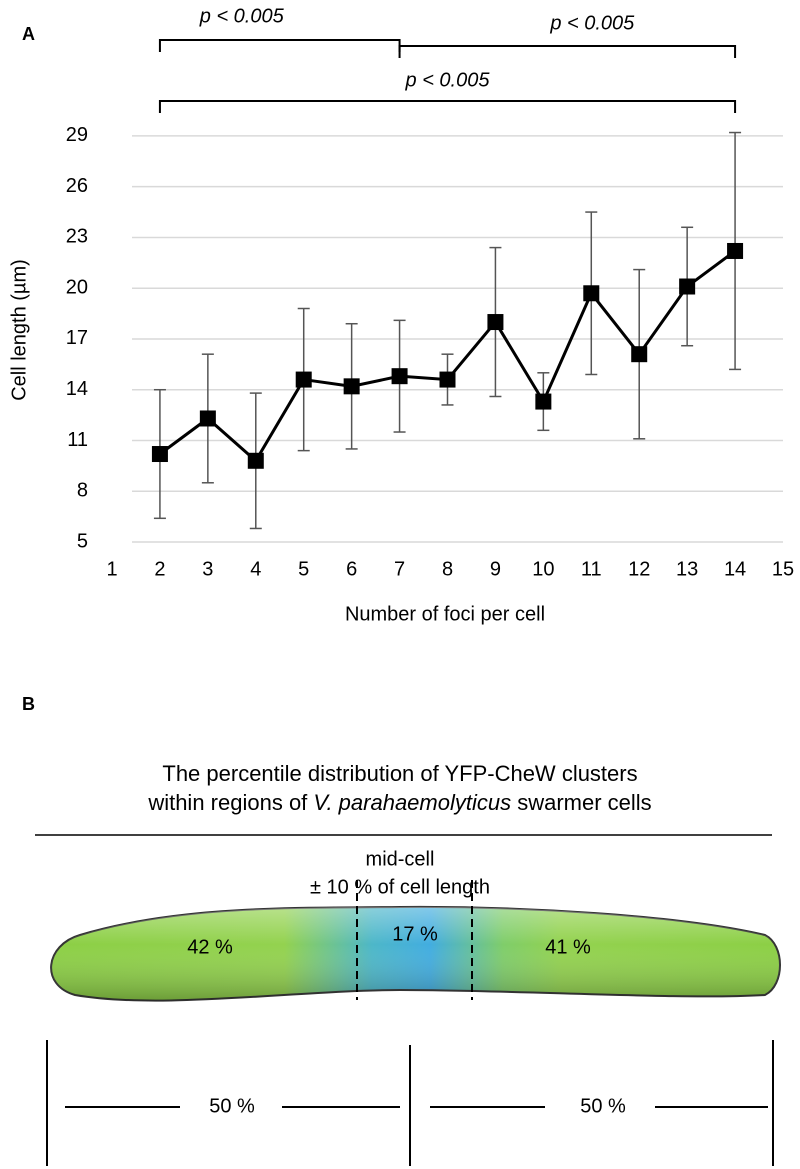 This screenshot has width=800, height=1169. Describe the element at coordinates (159, 569) in the screenshot. I see `x-tick-label: 2` at that location.